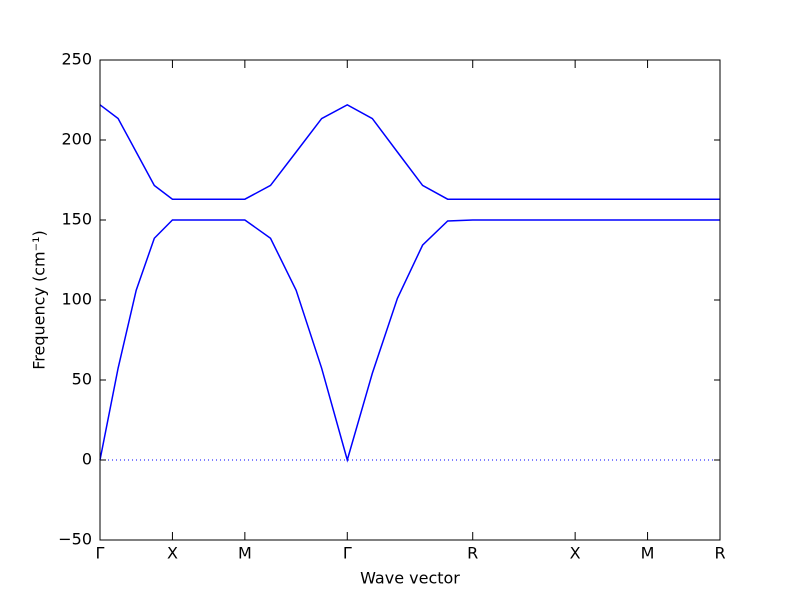  Describe the element at coordinates (410, 578) in the screenshot. I see `x-axis-label: Wave vector` at that location.